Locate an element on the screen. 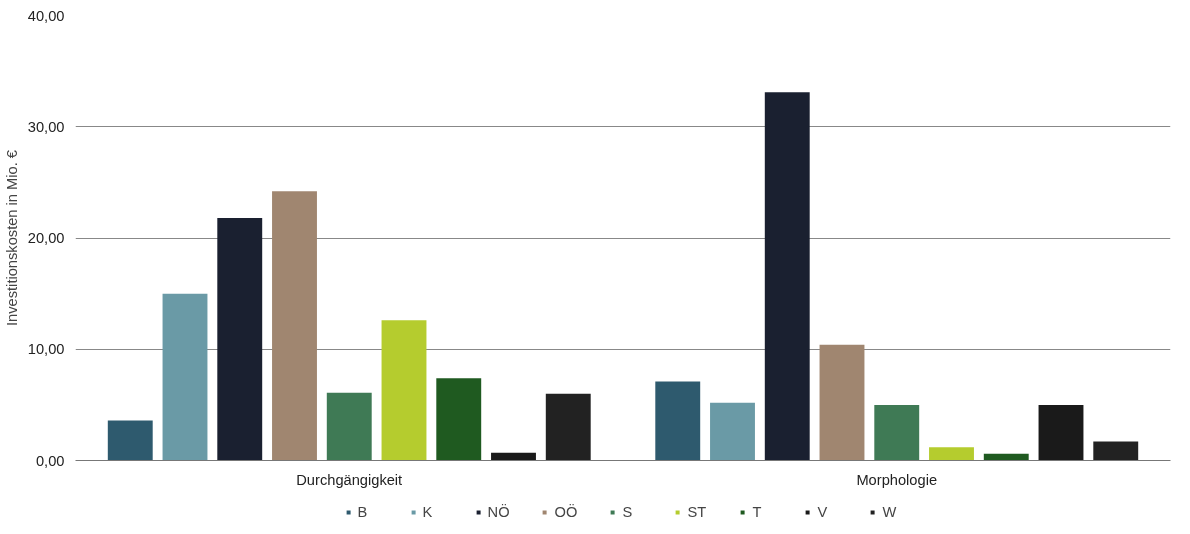  legend-label: OÖ is located at coordinates (566, 512).